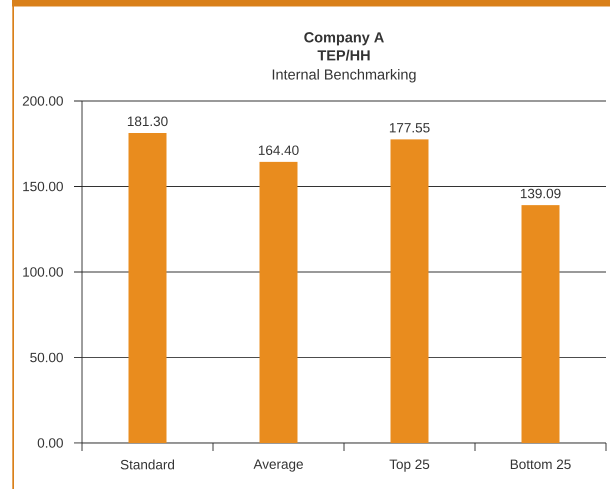 The width and height of the screenshot is (610, 489). Describe the element at coordinates (344, 75) in the screenshot. I see `chart-subtitle: Internal Benchmarking` at that location.